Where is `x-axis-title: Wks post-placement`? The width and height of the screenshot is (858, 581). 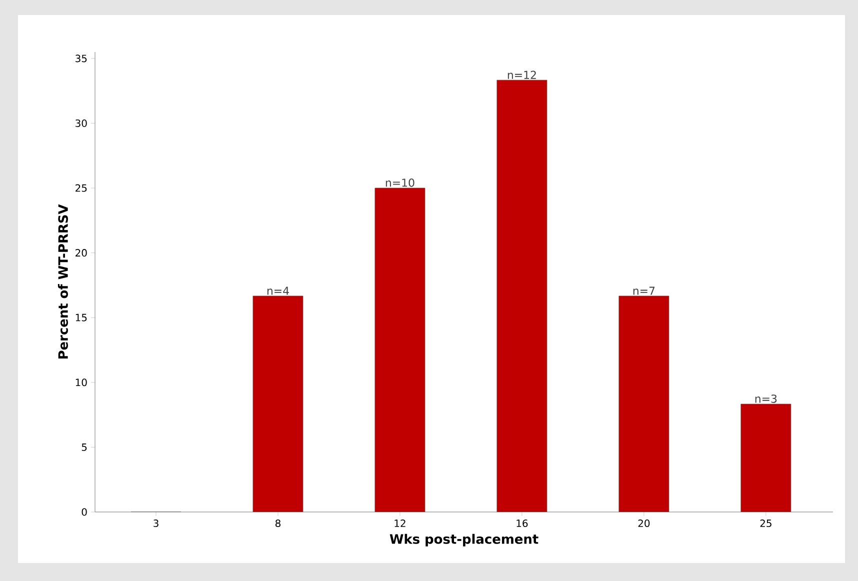 x-axis-title: Wks post-placement is located at coordinates (464, 540).